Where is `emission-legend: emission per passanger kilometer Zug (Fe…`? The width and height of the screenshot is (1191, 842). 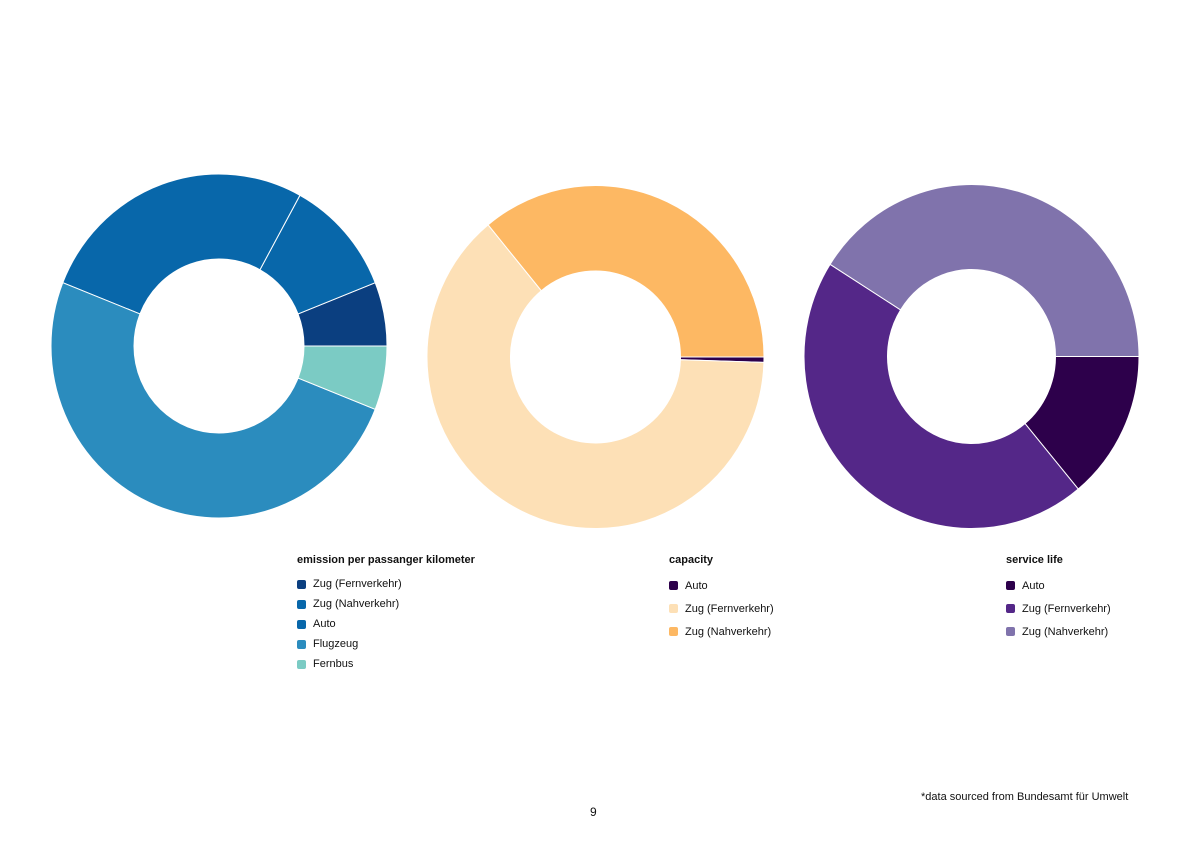 emission-legend: emission per passanger kilometer Zug (Fe… is located at coordinates (386, 614).